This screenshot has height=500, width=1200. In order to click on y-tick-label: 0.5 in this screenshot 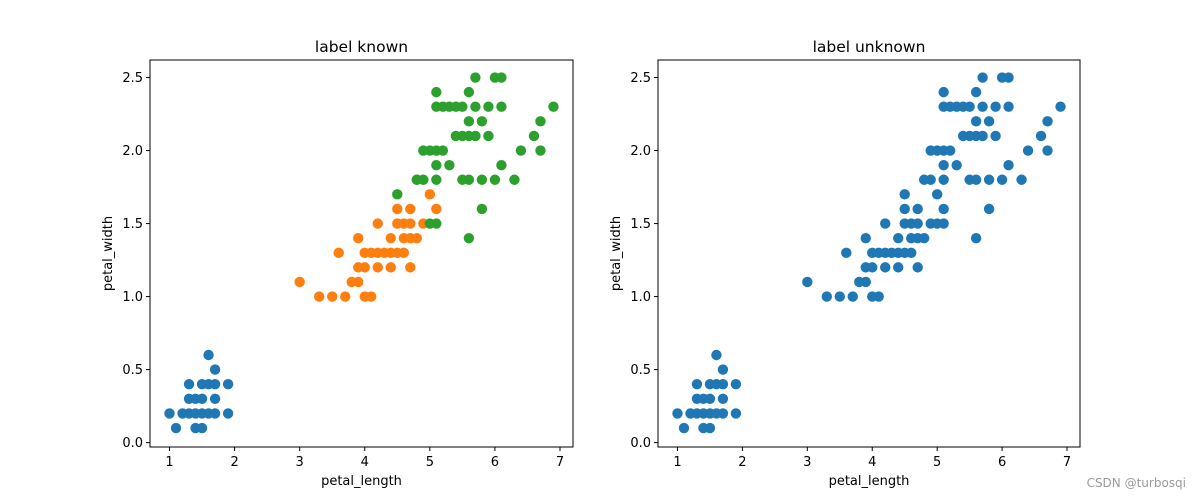, I will do `click(640, 370)`.